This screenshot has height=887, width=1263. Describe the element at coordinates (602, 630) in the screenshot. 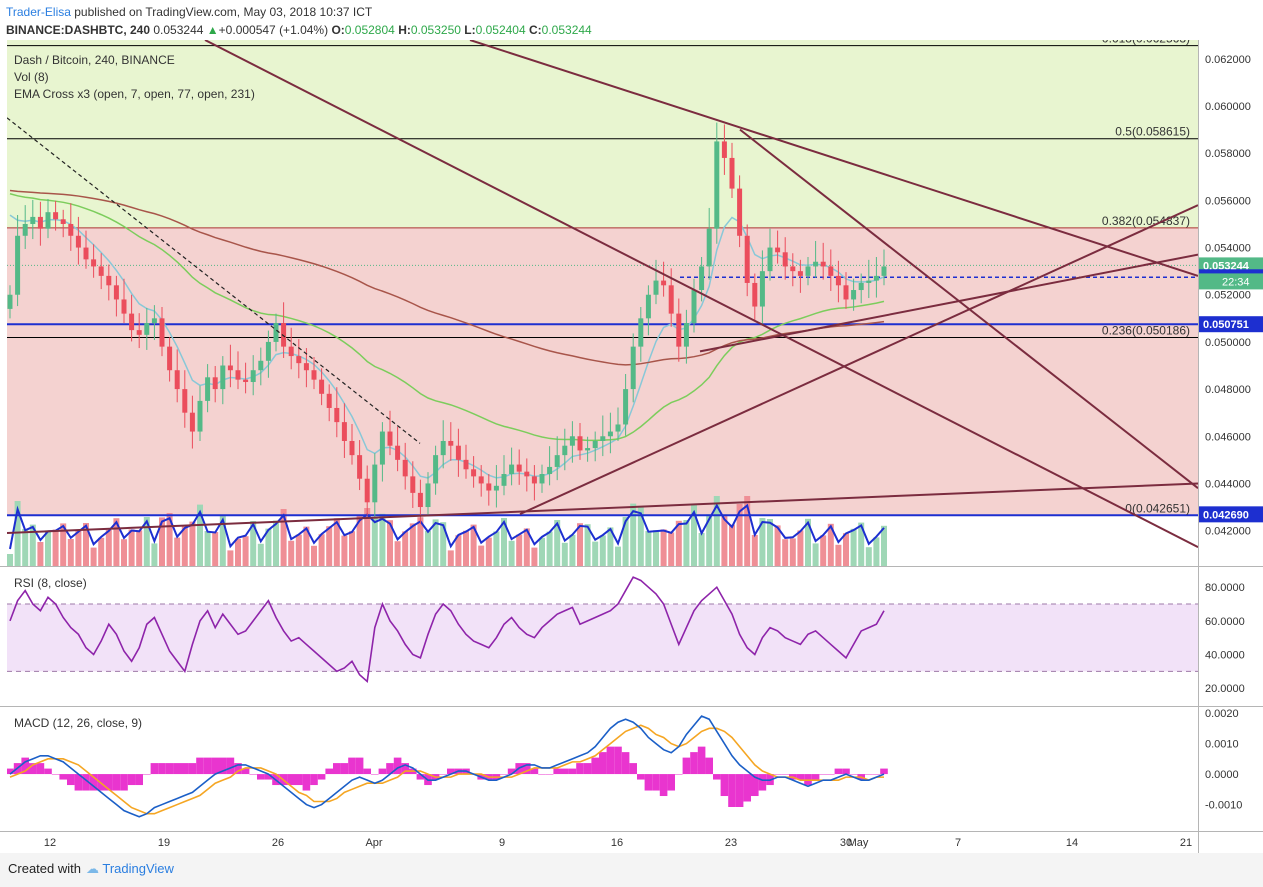

I see `rsi-pane` at that location.